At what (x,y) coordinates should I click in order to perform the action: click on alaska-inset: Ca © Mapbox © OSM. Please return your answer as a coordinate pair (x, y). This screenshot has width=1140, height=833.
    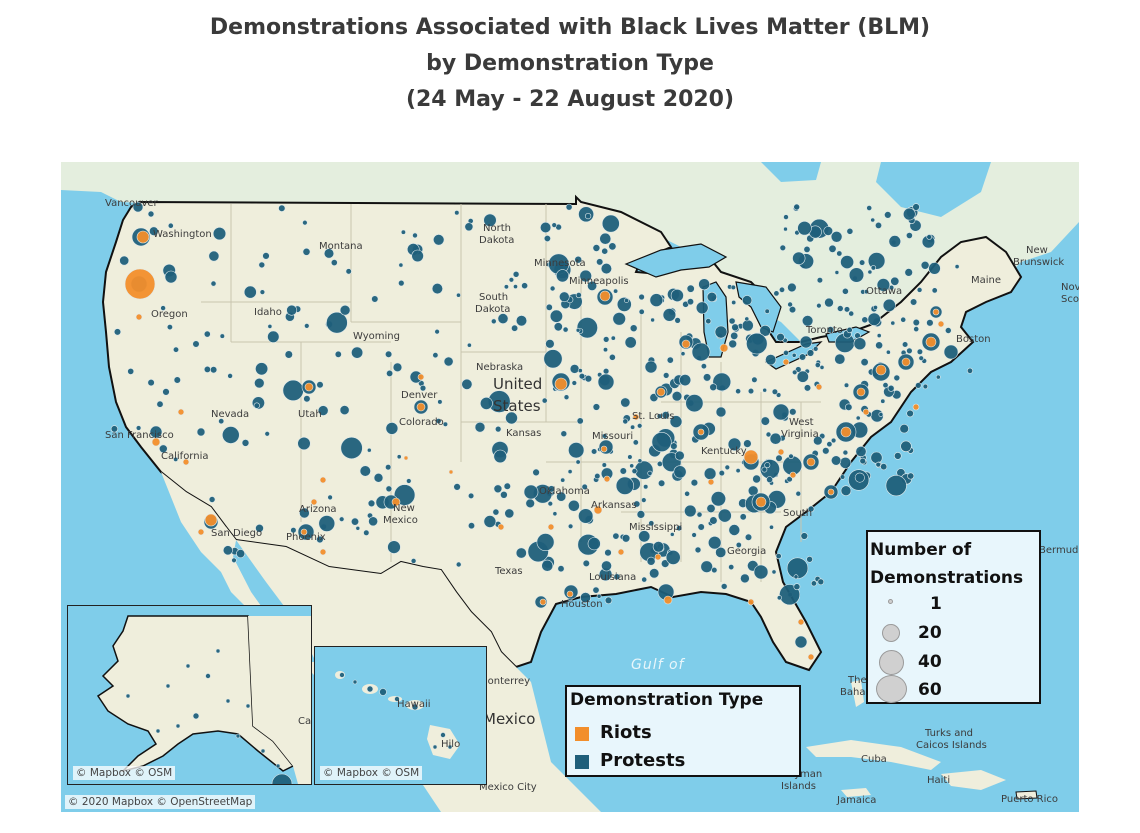
    Looking at the image, I should click on (189, 695).